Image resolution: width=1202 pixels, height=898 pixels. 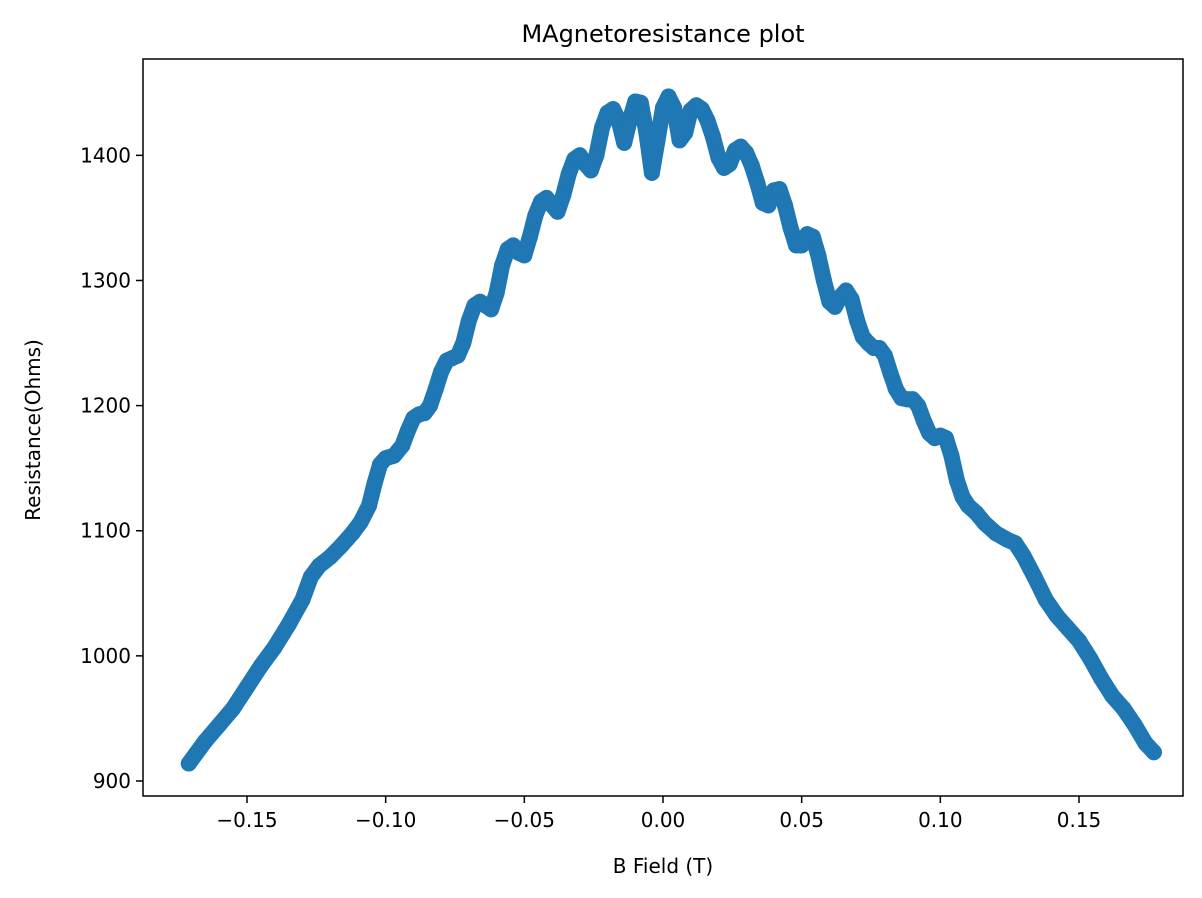 I want to click on x-axis-ticks: −0.15 −0.10 −0.05 0.00 0.05 0.10 0.15, so click(x=658, y=814).